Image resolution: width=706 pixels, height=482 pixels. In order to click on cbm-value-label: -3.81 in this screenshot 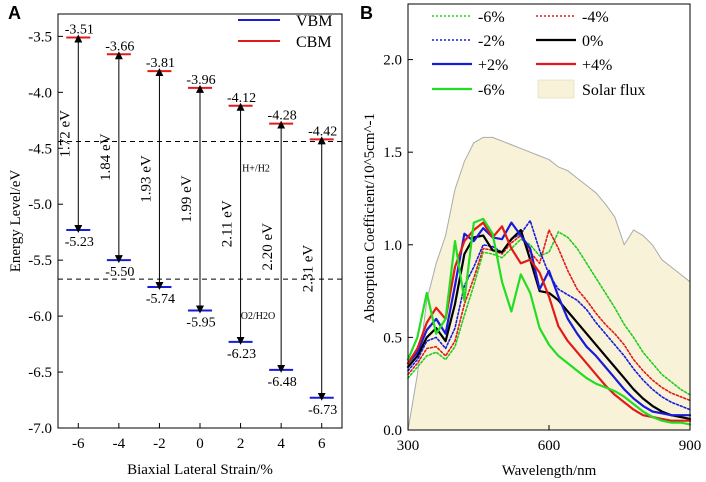, I will do `click(160, 63)`.